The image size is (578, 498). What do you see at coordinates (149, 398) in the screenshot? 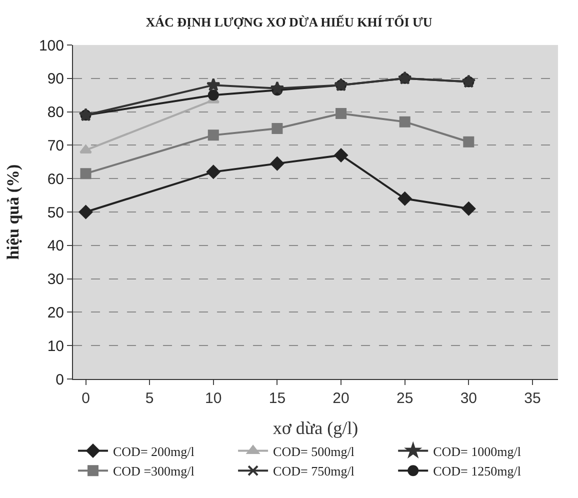
I see `x-tick-label: 5` at bounding box center [149, 398].